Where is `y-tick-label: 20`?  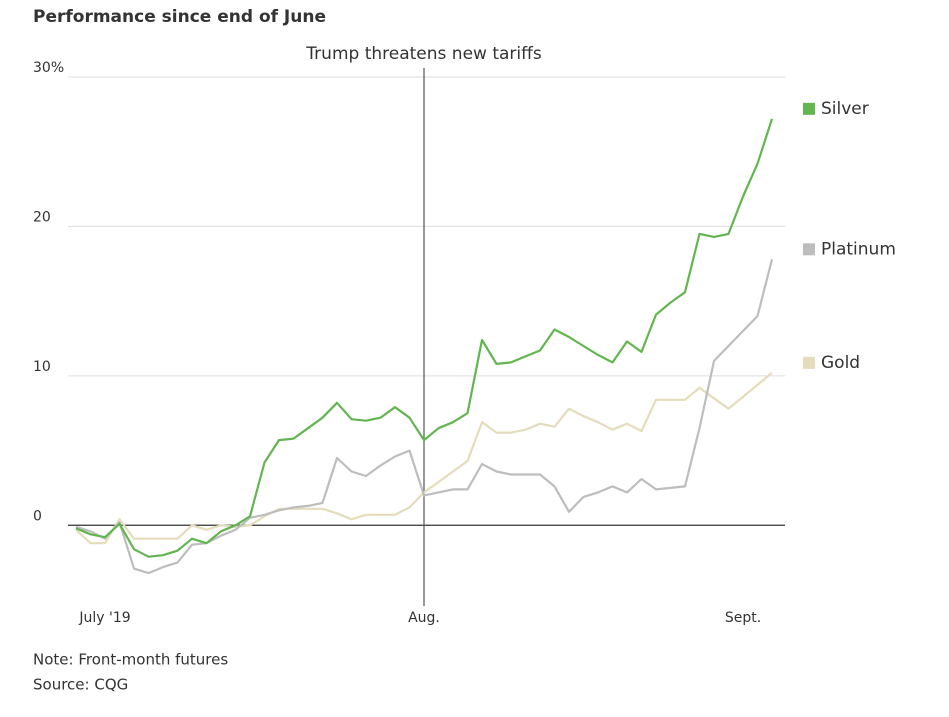
y-tick-label: 20 is located at coordinates (42, 217).